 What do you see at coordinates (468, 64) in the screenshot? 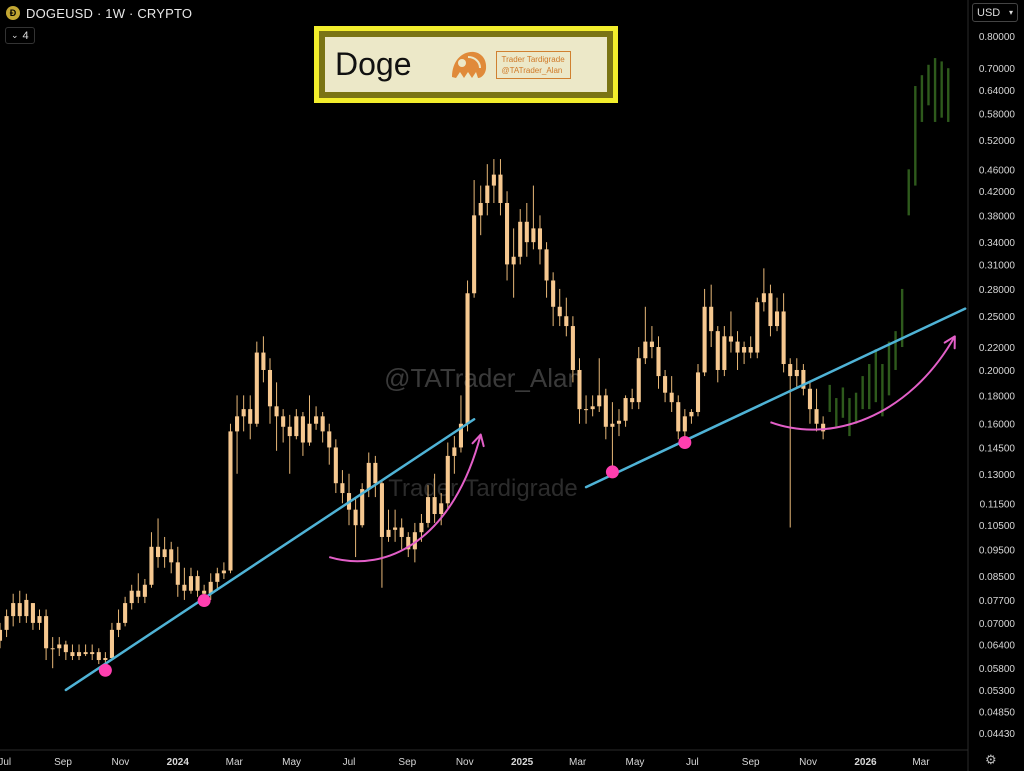
I see `tardigrade-logo-icon` at bounding box center [468, 64].